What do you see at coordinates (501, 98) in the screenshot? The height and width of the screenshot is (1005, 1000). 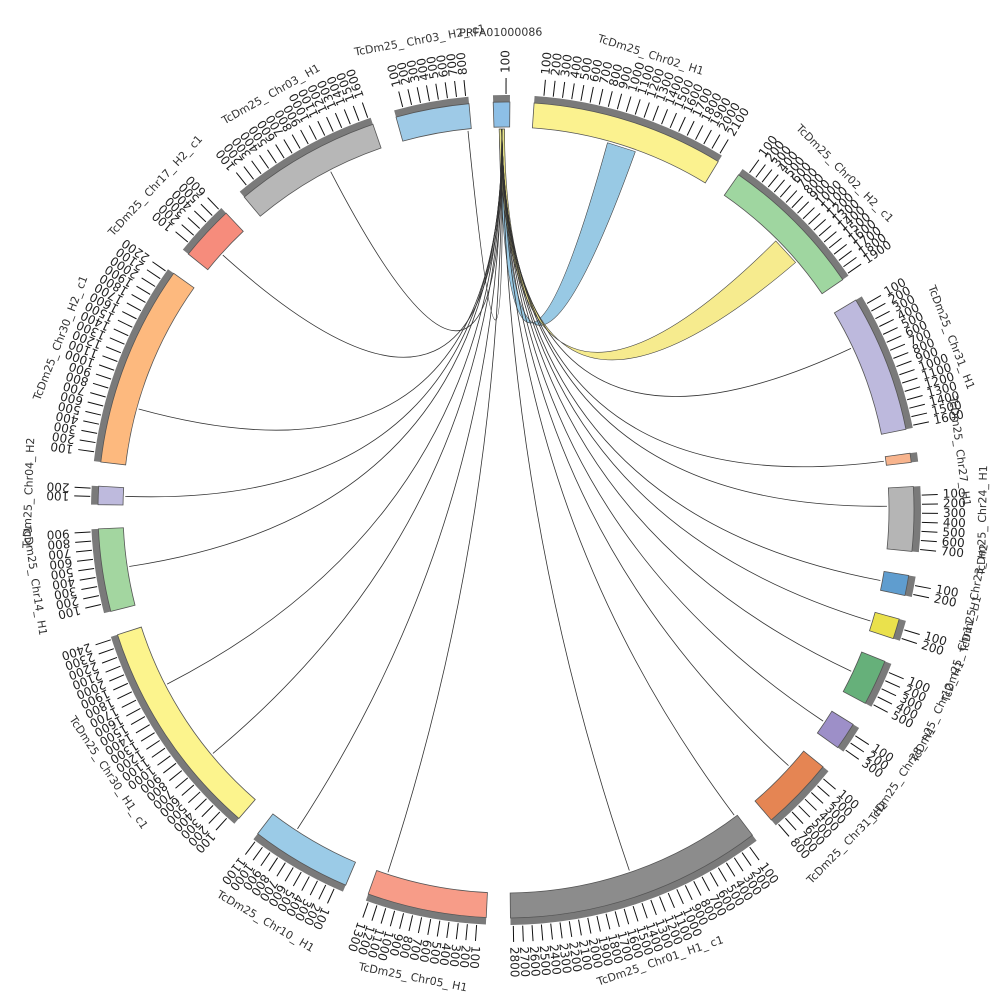 I see `segment-tick-strip` at bounding box center [501, 98].